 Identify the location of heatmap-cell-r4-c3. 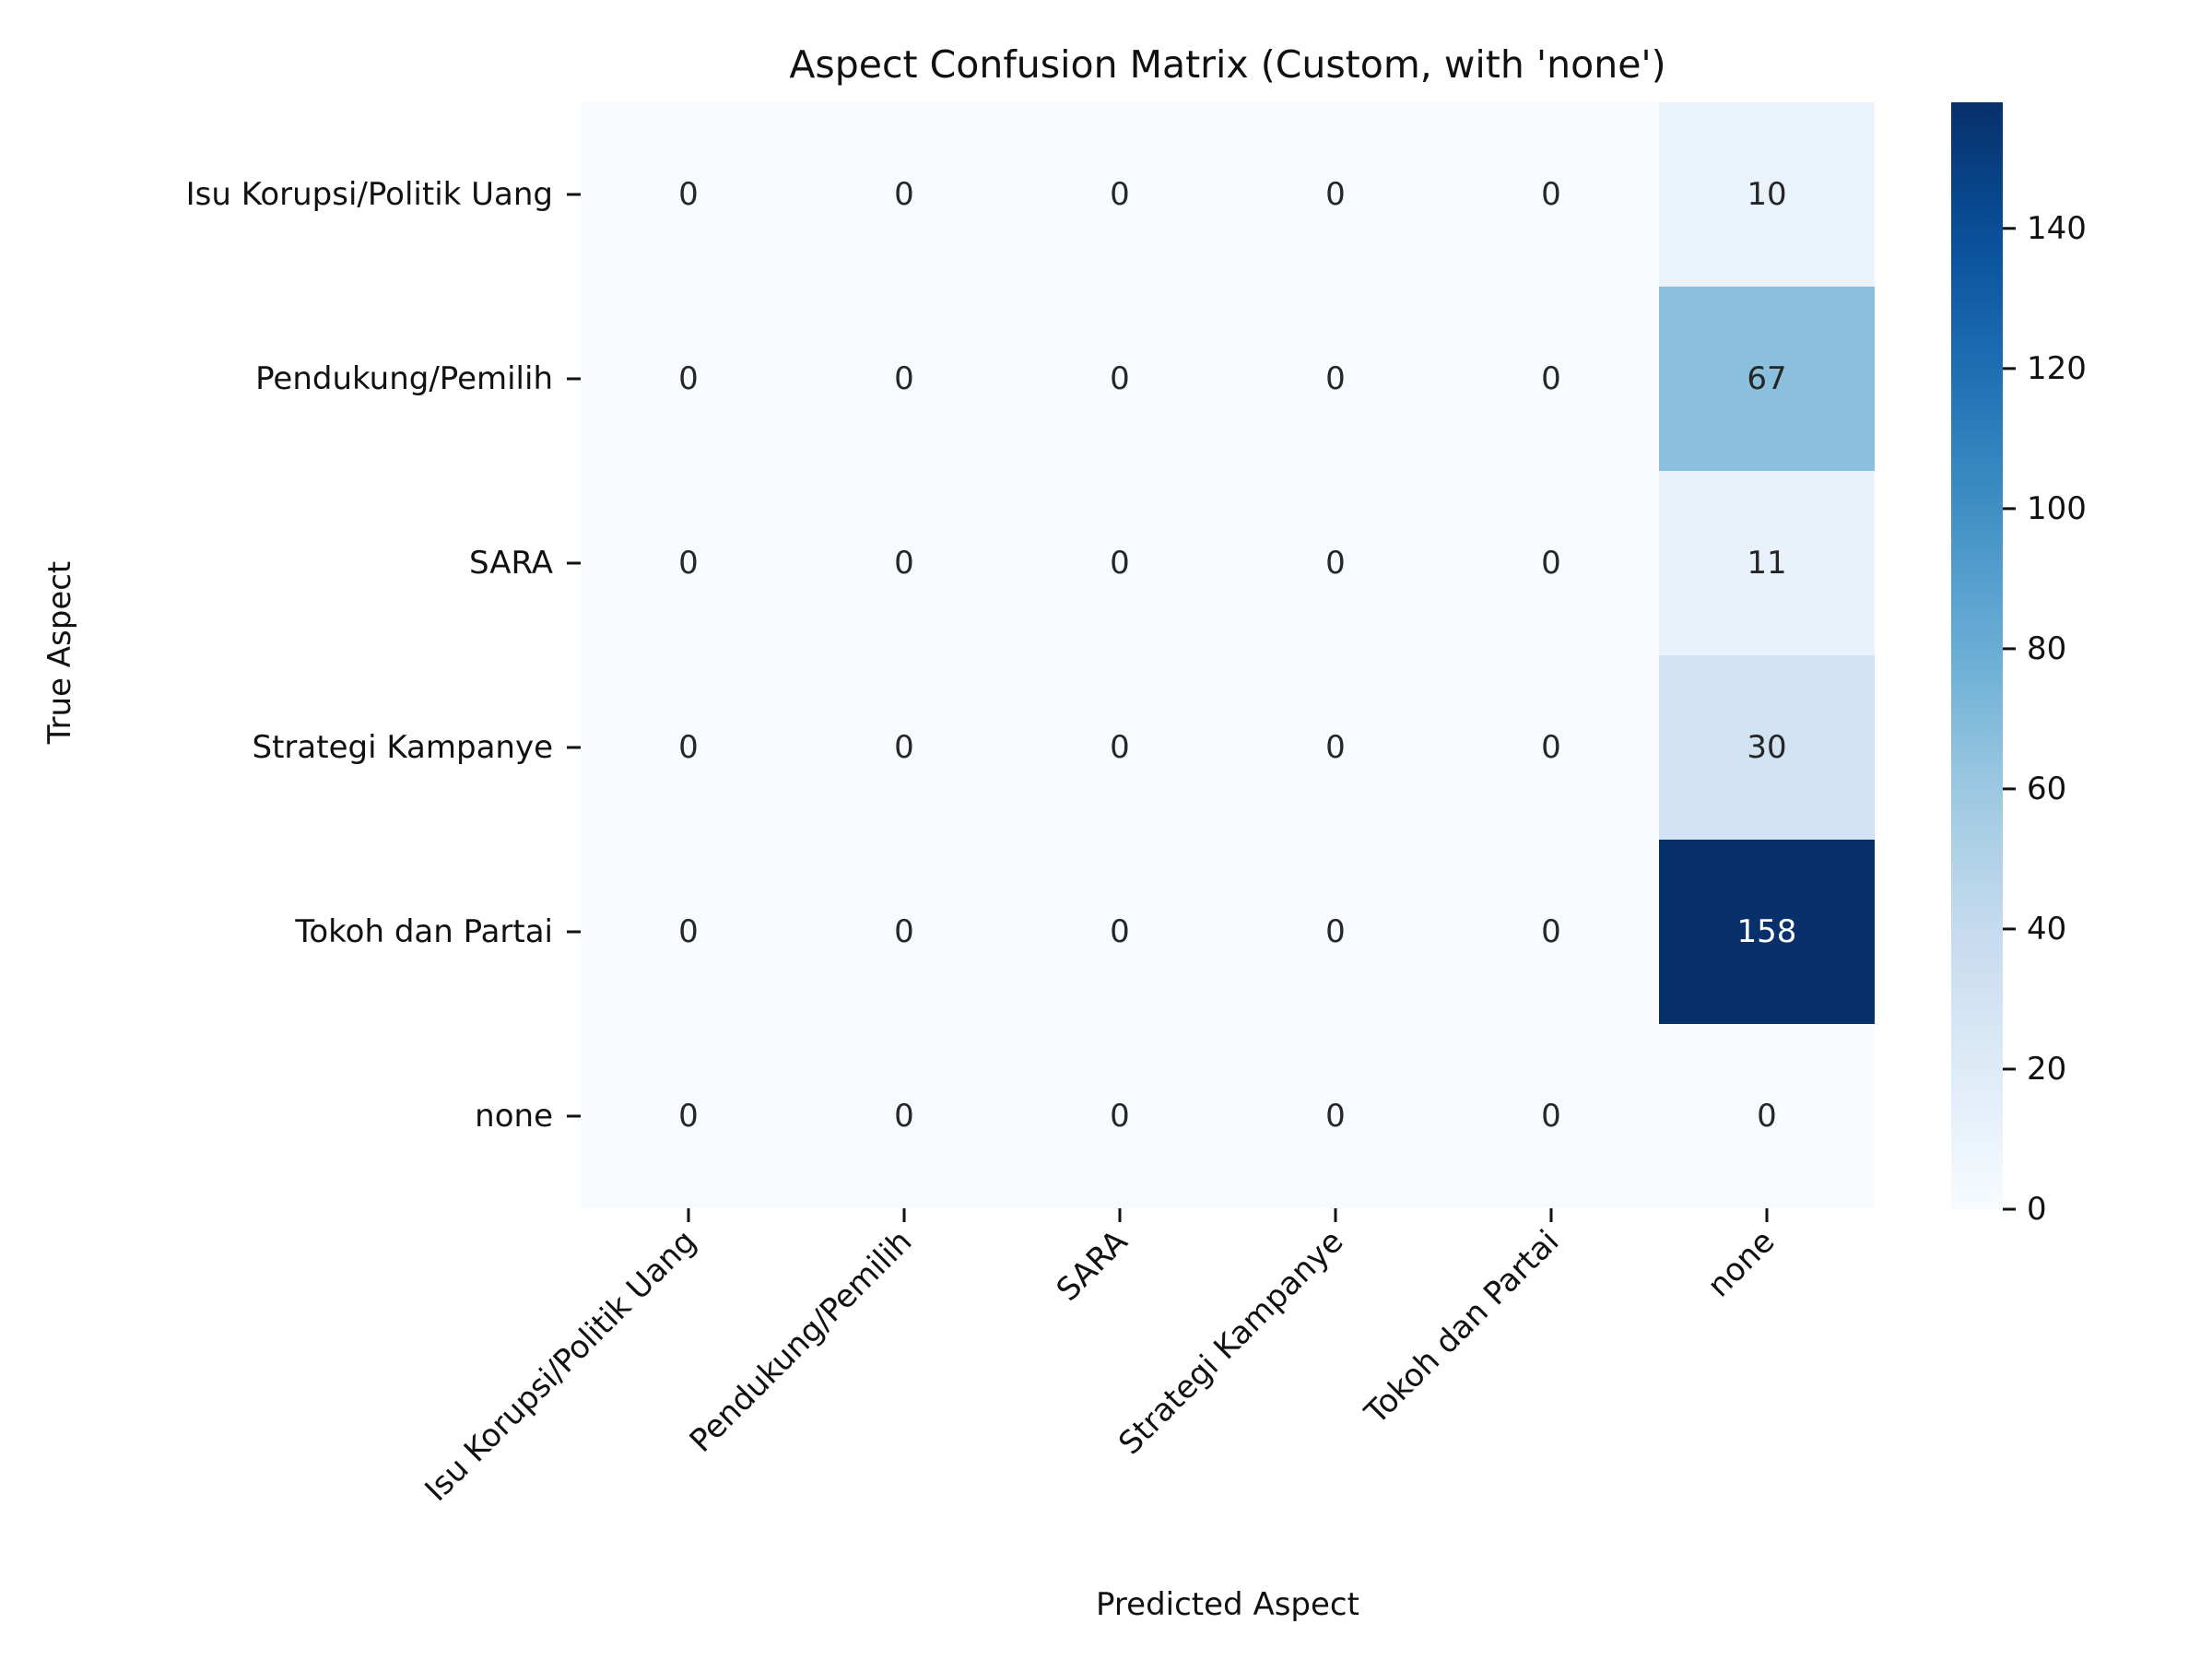
(1335, 932).